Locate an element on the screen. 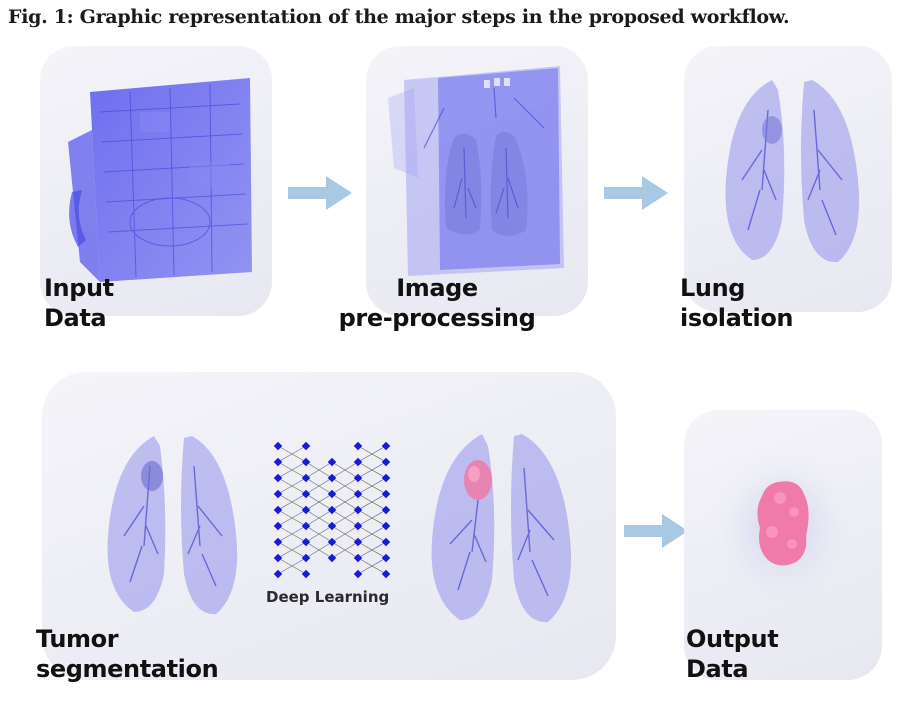  lung-isolation-label: Lung isolation is located at coordinates (737, 303).